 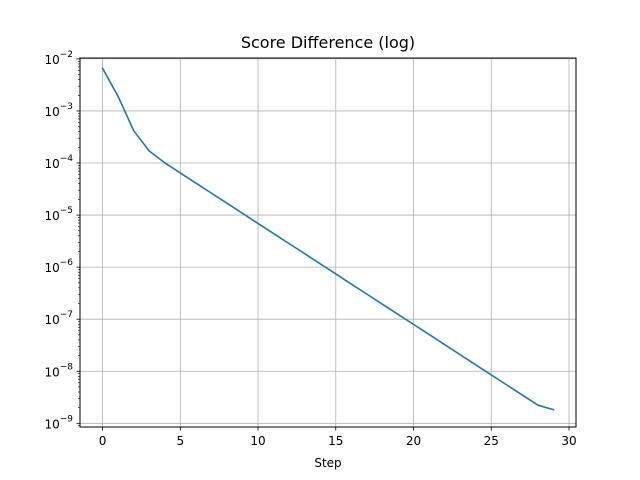 What do you see at coordinates (67, 367) in the screenshot?
I see `y-tick-label-exponent: −8` at bounding box center [67, 367].